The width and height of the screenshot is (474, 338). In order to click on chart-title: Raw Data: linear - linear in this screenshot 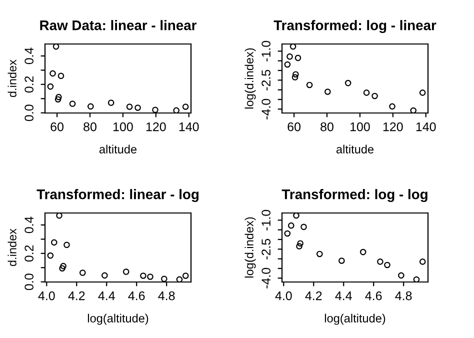, I will do `click(118, 25)`.